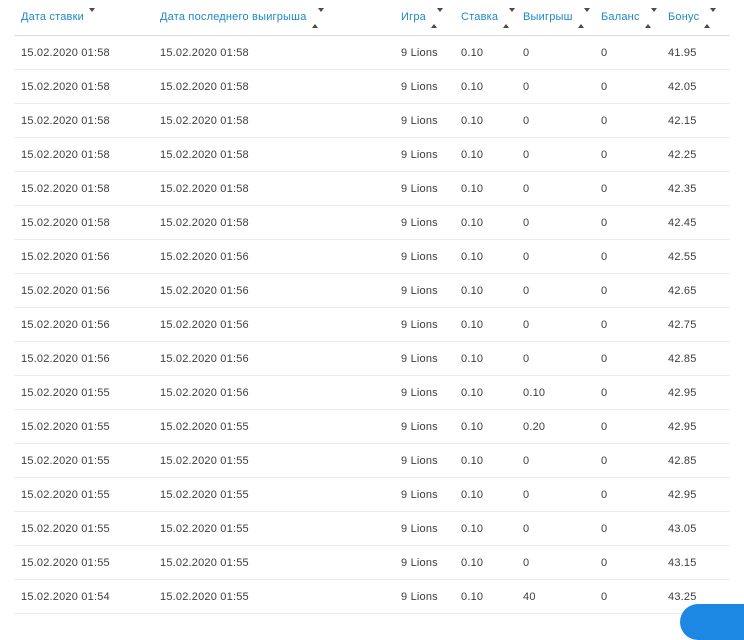 The image size is (744, 640). I want to click on sort-up-arrow, so click(580, 19).